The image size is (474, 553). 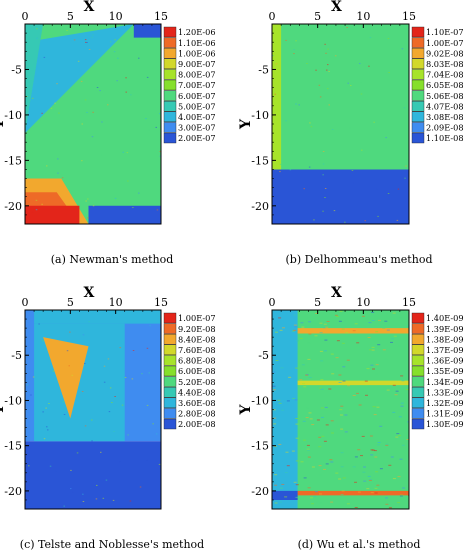 I want to click on legend-label: 5.00E-07, so click(x=197, y=106).